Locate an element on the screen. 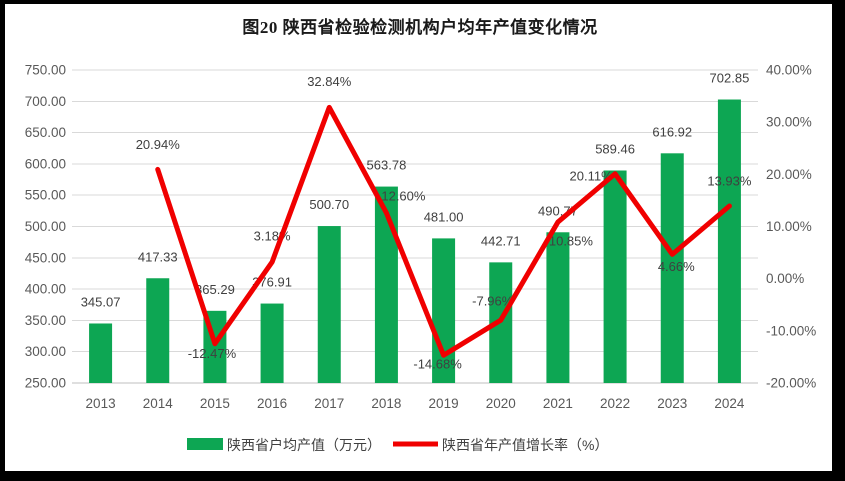  left-axis-tick: 650.00 is located at coordinates (45, 132).